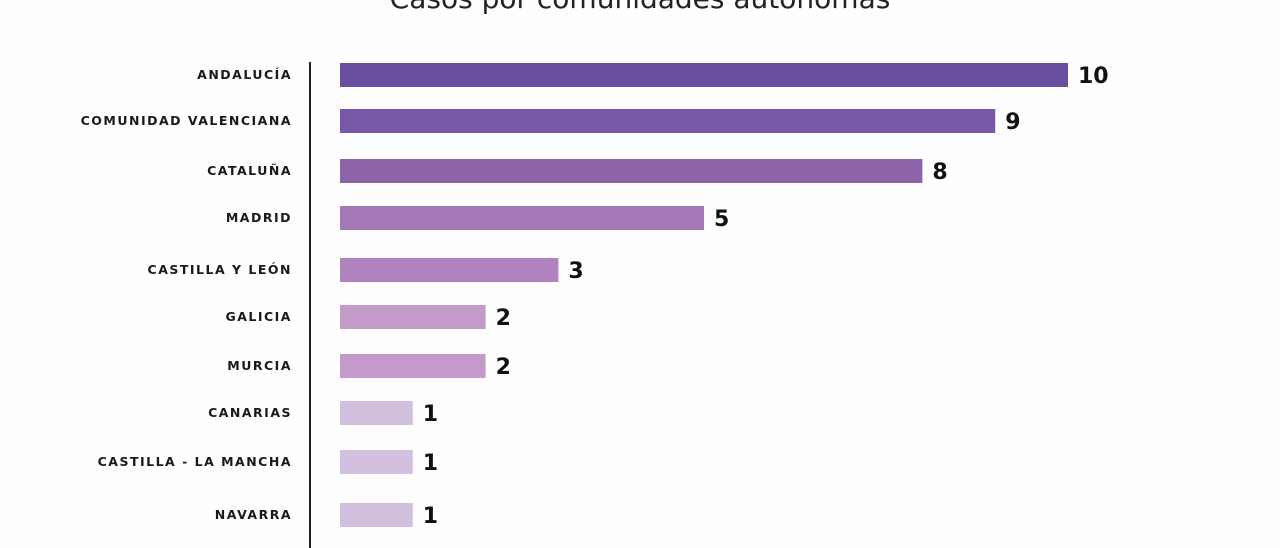 The height and width of the screenshot is (548, 1280). I want to click on category-label: CASTILLA Y LEÓN, so click(220, 269).